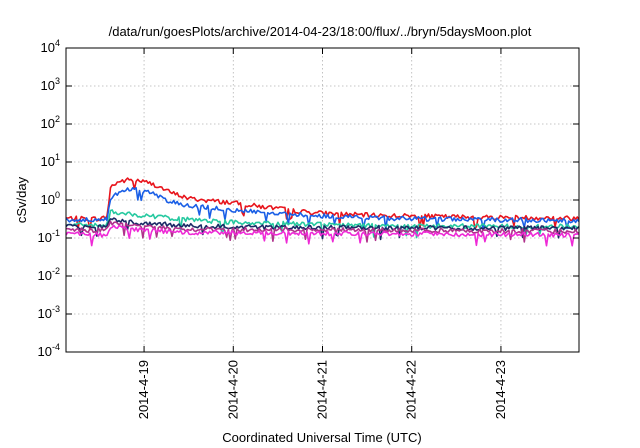  I want to click on x-tick-label: 2014-4-20, so click(232, 389).